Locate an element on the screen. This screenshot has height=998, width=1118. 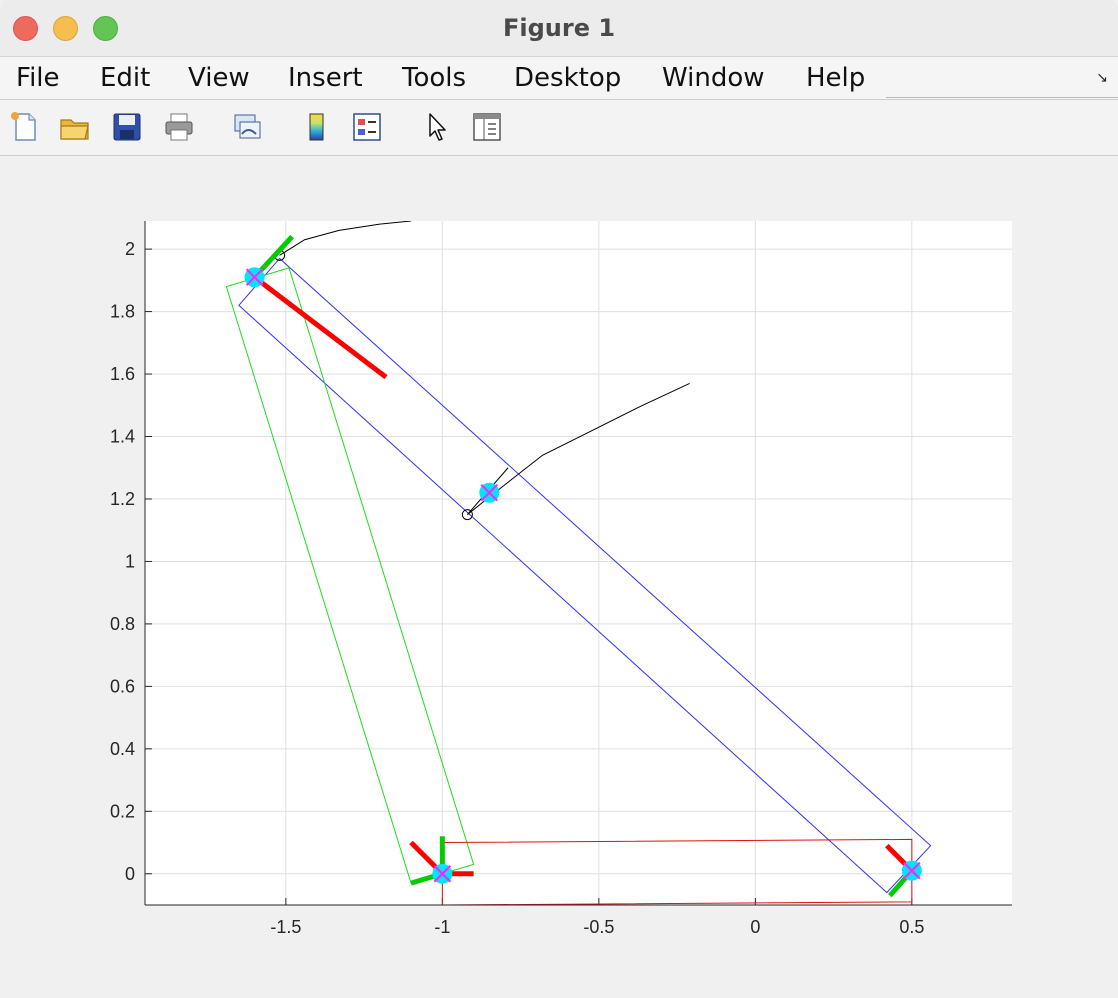
y-tick-label: 1.6 is located at coordinates (122, 374).